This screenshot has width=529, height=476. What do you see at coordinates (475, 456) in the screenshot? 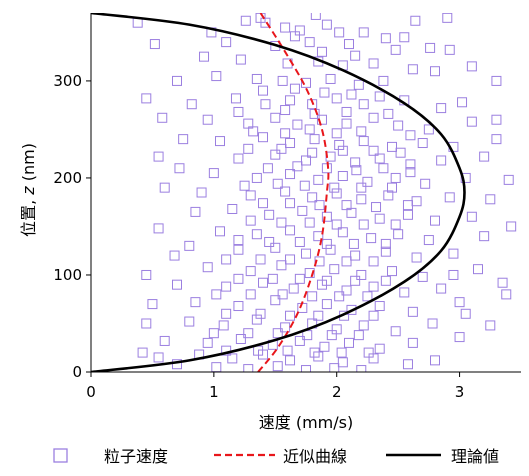
I see `legend-theory-label: 理論値` at bounding box center [475, 456].